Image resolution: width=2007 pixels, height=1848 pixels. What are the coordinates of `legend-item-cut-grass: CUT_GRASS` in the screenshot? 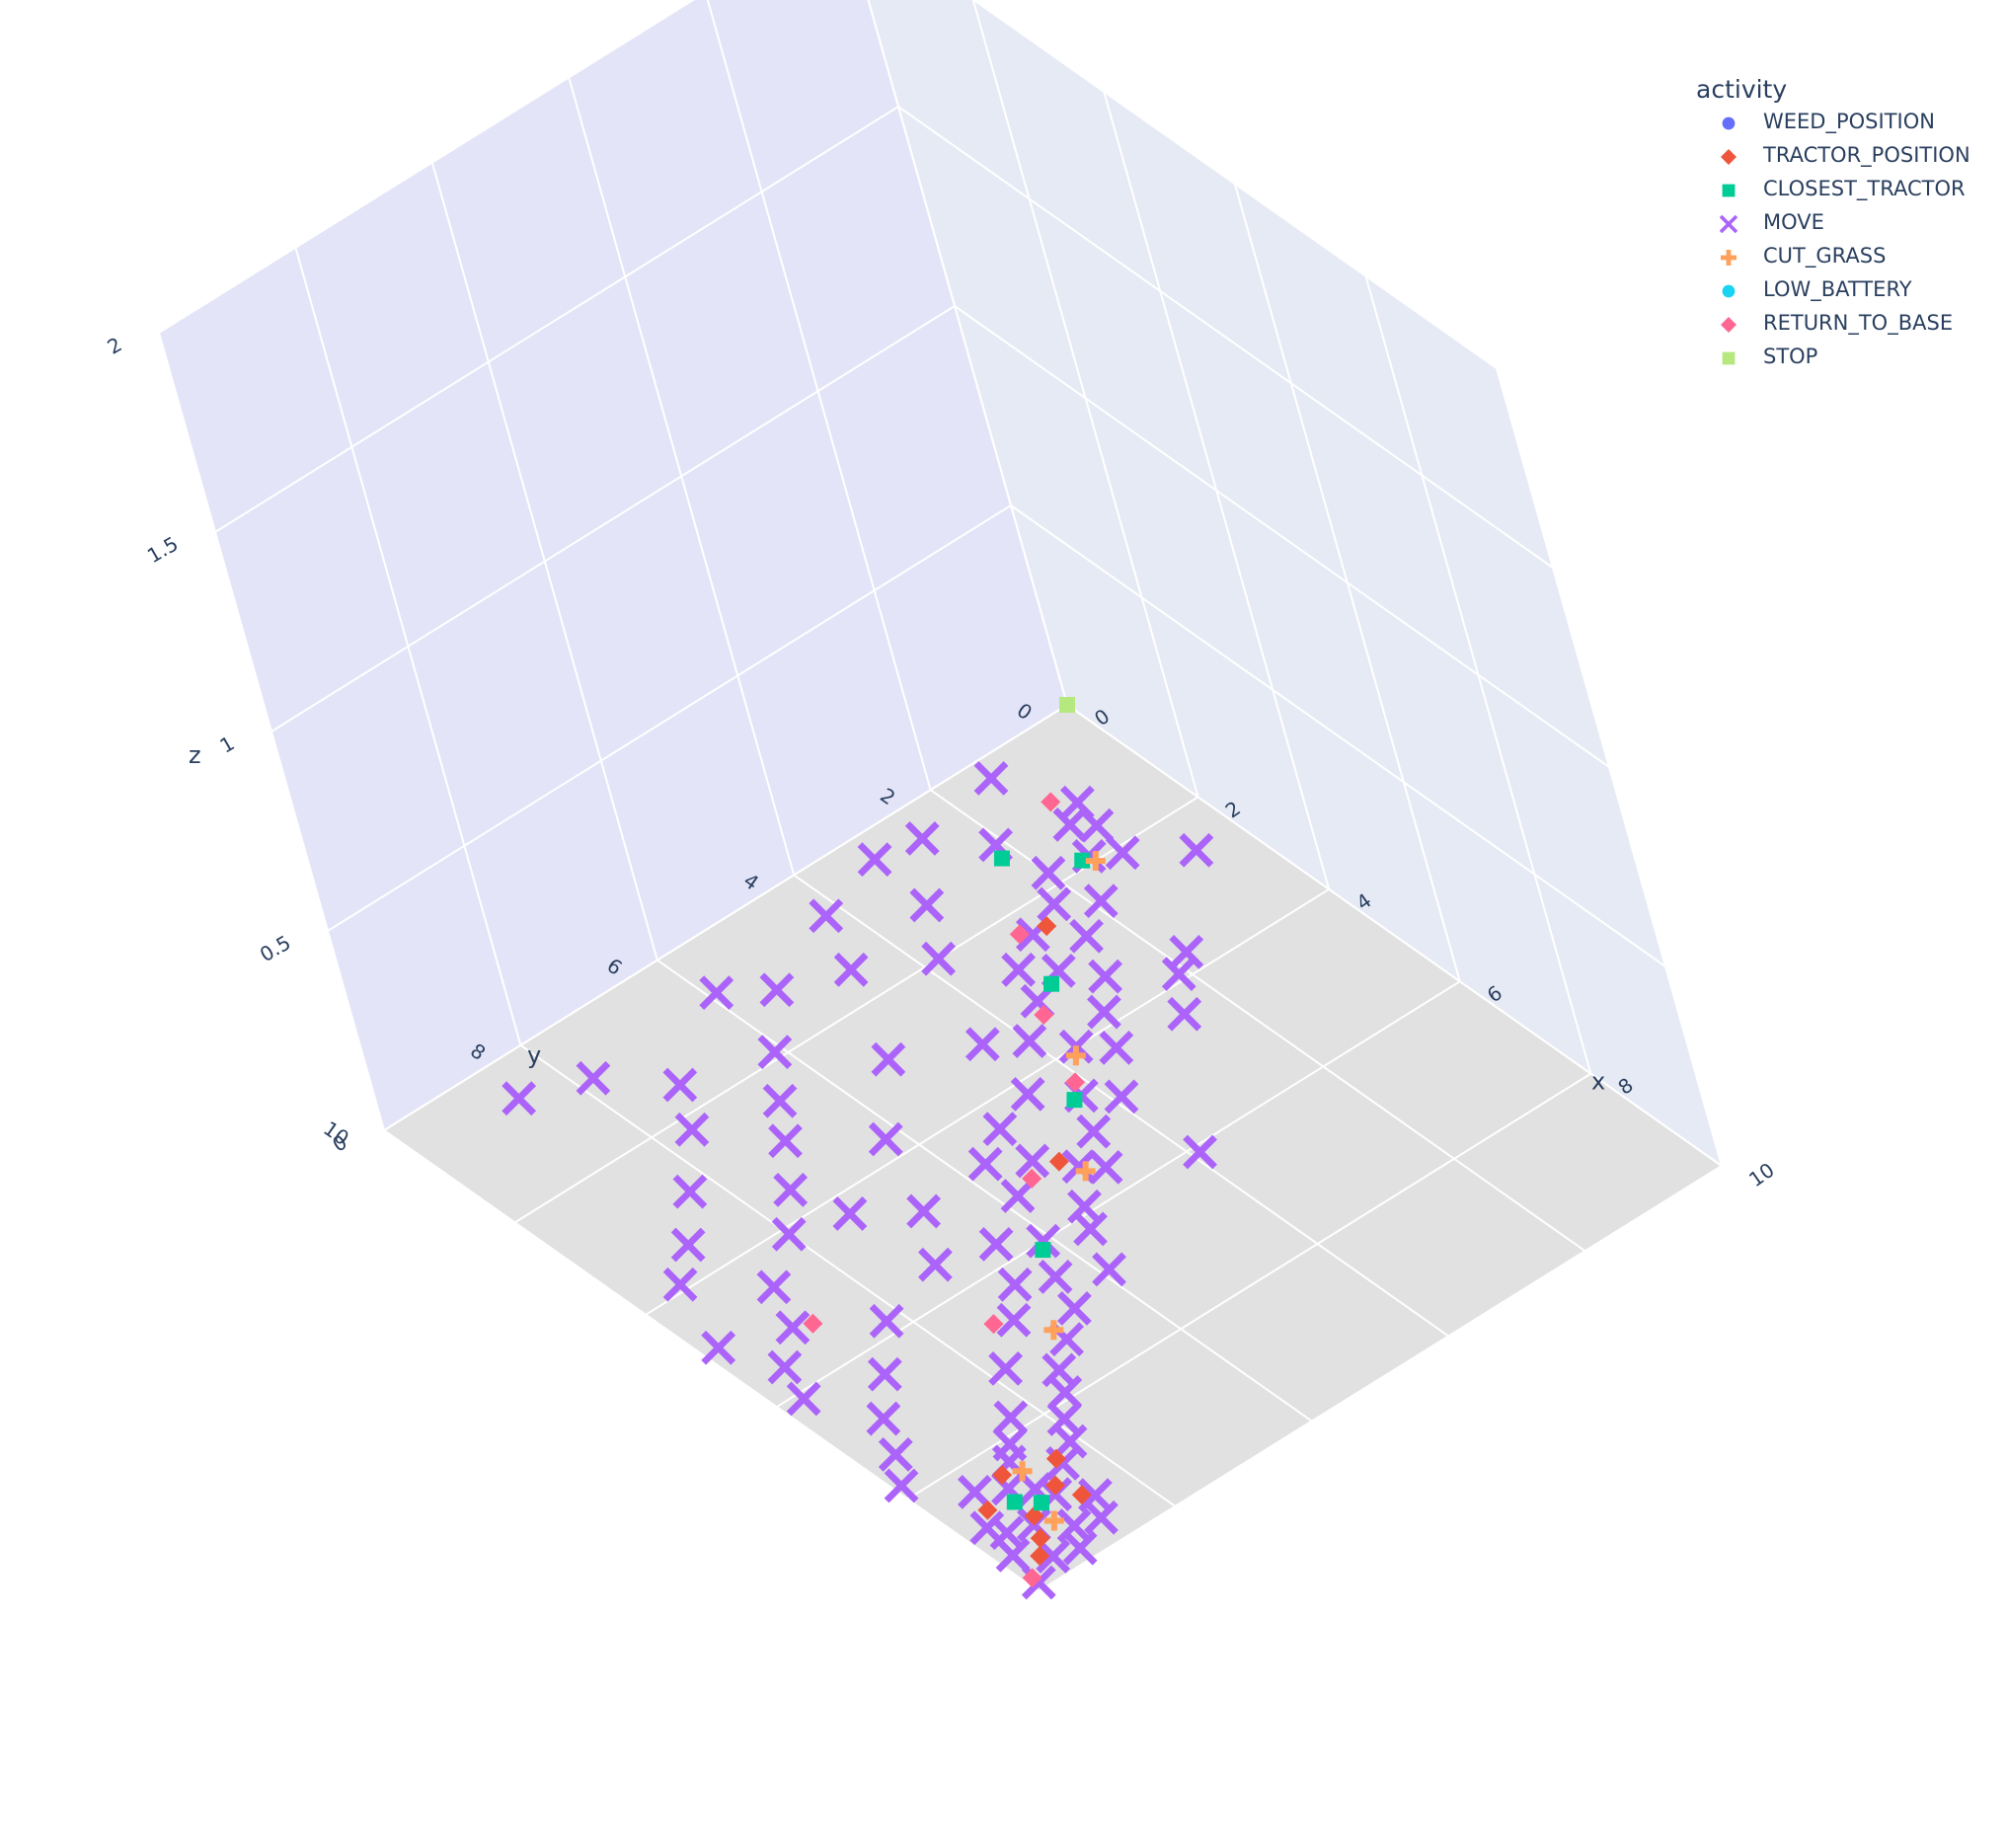 It's located at (1831, 257).